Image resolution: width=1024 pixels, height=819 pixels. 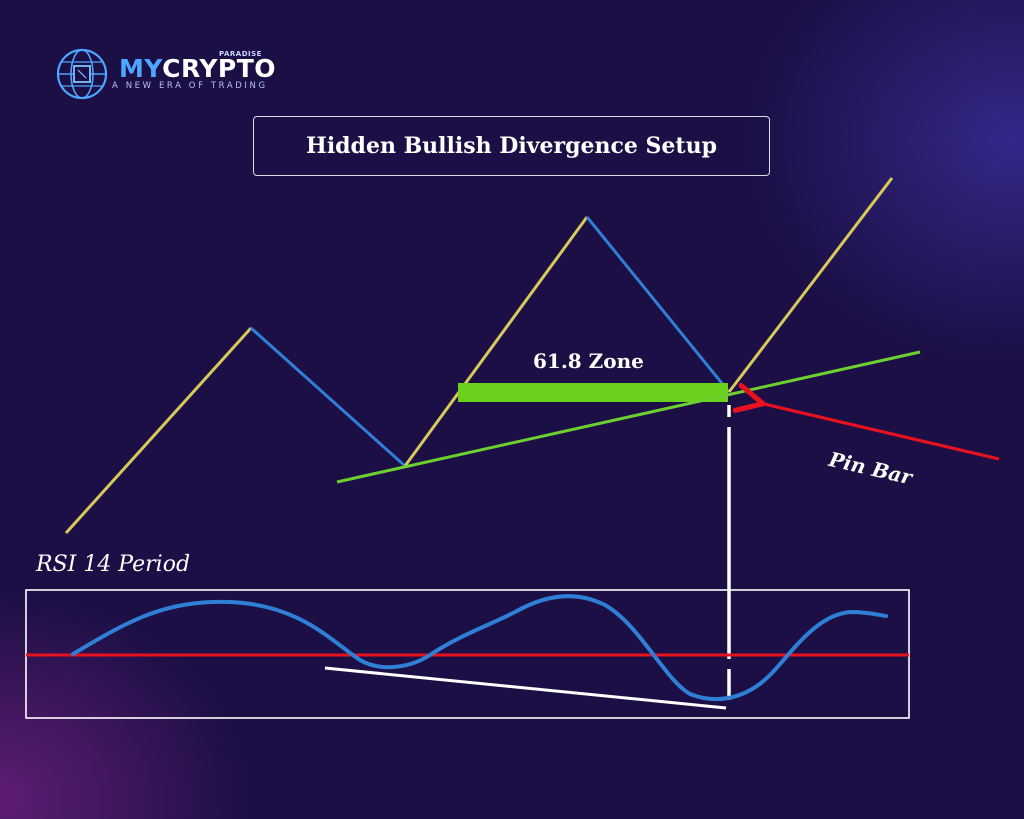 What do you see at coordinates (190, 86) in the screenshot?
I see `brand-tagline: A NEW ERA OF TRADING` at bounding box center [190, 86].